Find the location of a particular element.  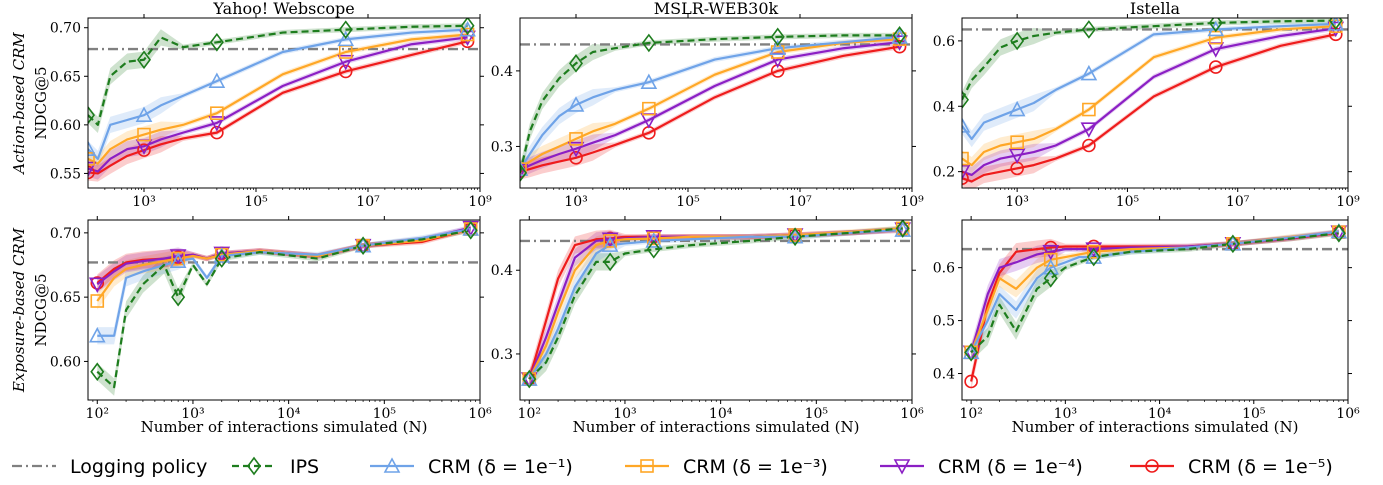

legend-label: CRM (δ = 1e⁻⁵) is located at coordinates (1260, 467).